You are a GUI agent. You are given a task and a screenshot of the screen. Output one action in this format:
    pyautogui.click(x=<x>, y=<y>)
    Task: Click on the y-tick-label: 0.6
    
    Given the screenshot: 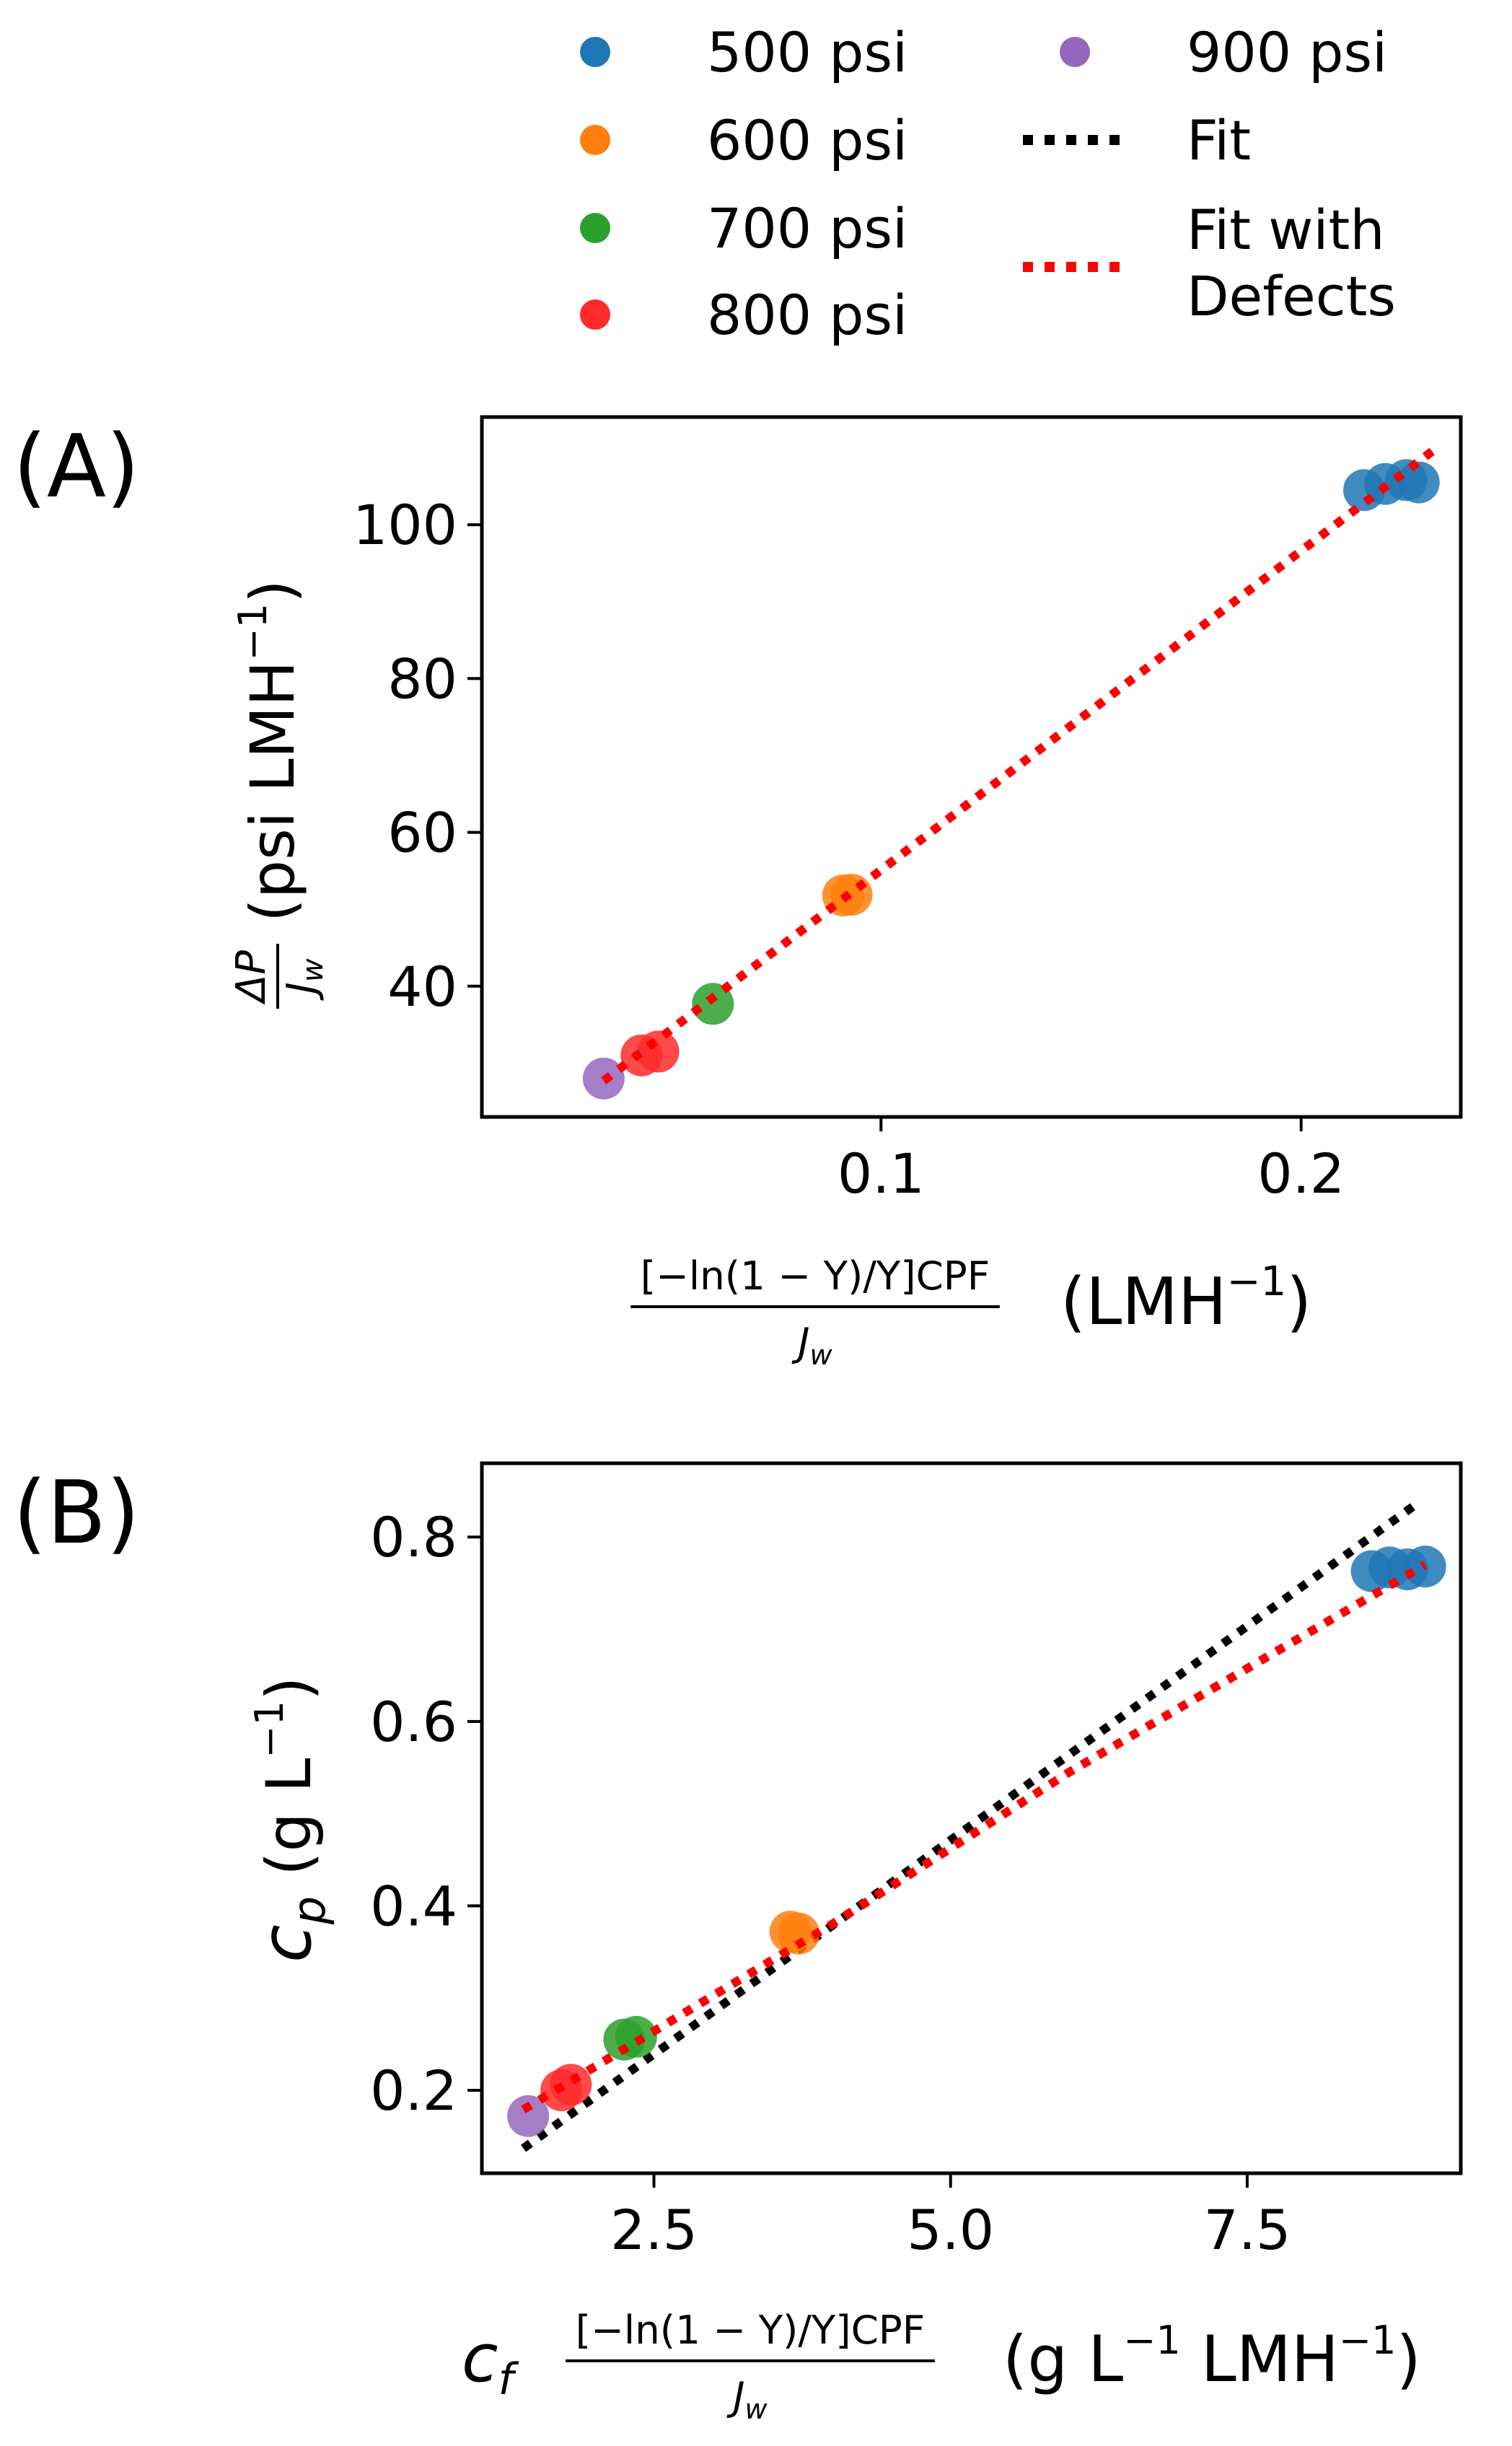 What is the action you would take?
    pyautogui.click(x=413, y=1722)
    